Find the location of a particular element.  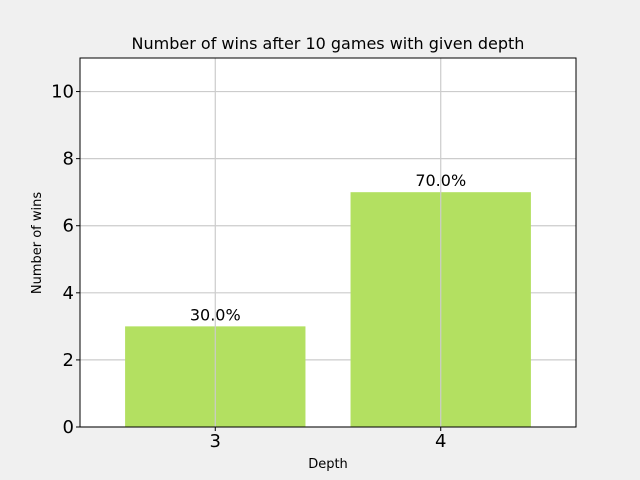

y-axis-label: Number of wins is located at coordinates (37, 243).